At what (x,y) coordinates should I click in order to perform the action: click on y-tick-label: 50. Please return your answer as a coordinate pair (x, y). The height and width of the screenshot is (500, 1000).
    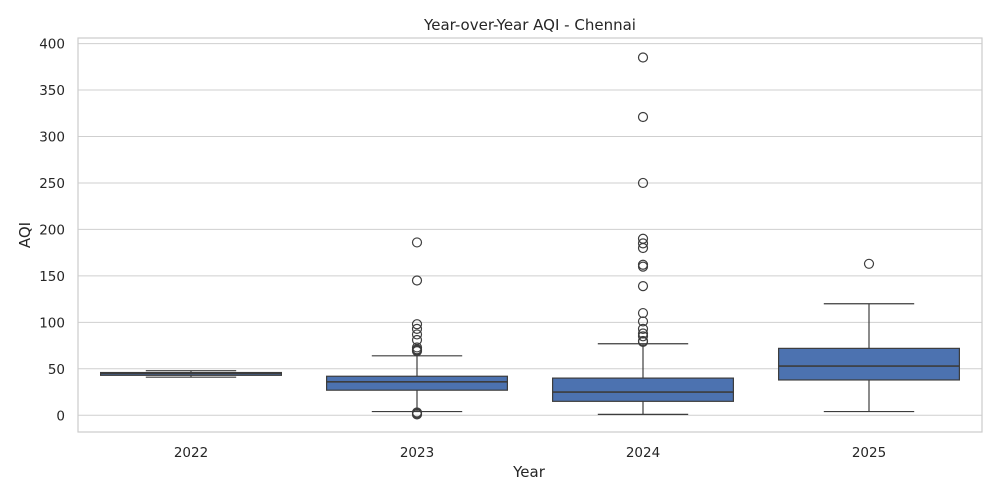
    Looking at the image, I should click on (56, 370).